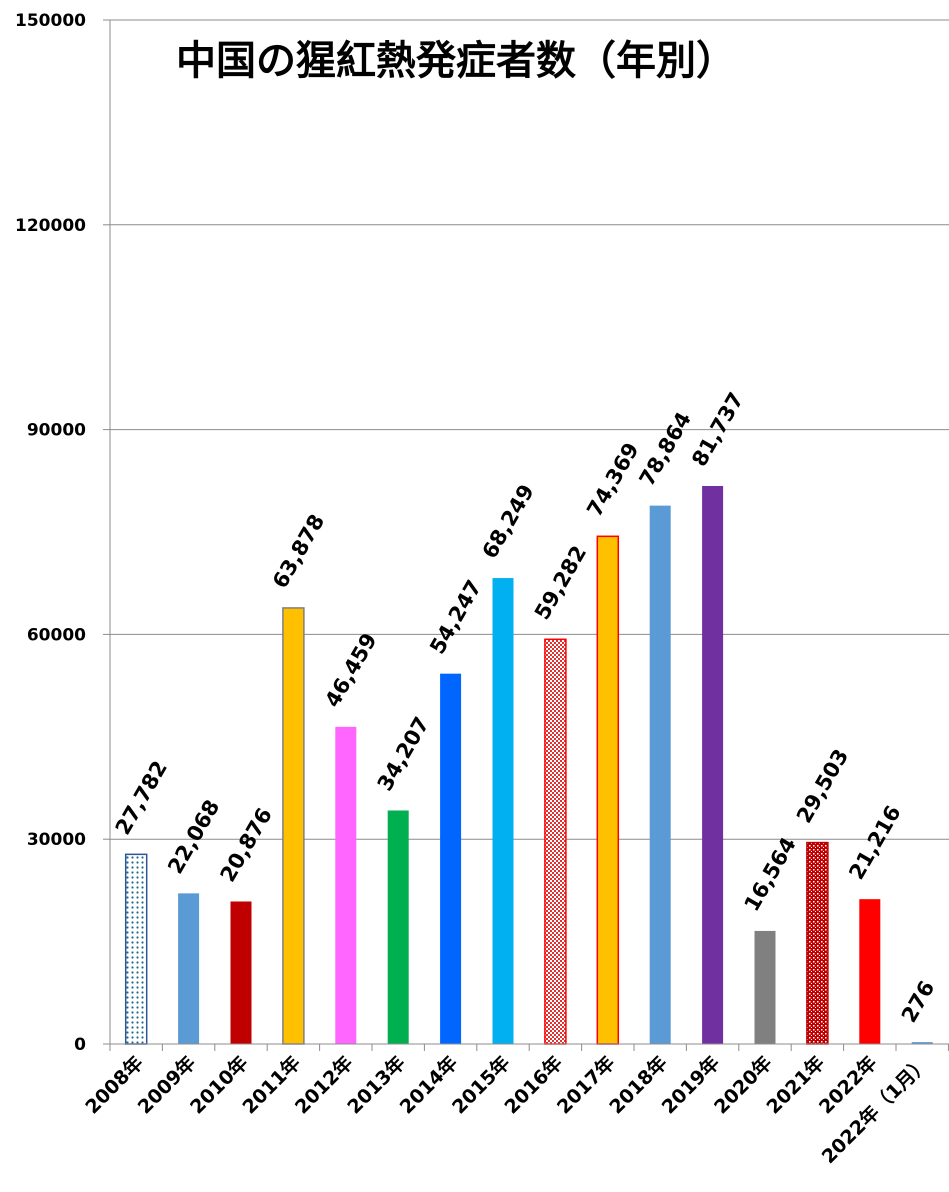  I want to click on x-tick-label: 2009年, so click(166, 1084).